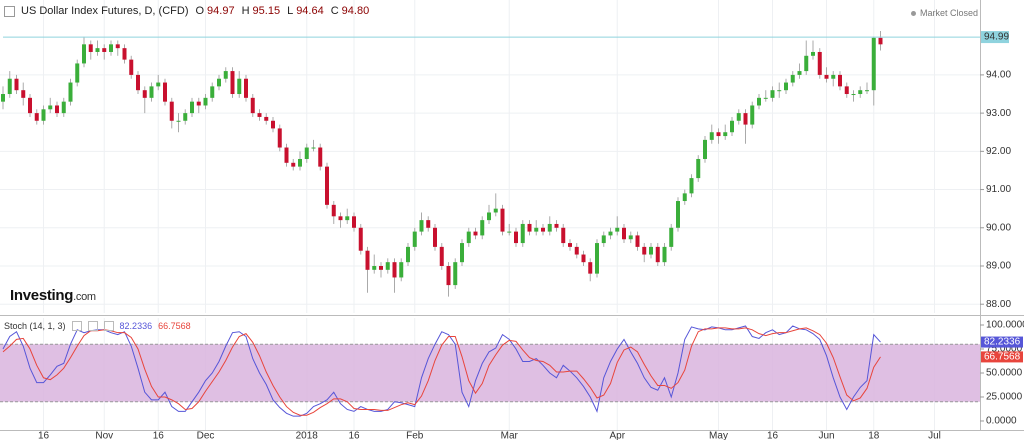  What do you see at coordinates (221, 11) in the screenshot?
I see `ohlc-value: 94.97` at bounding box center [221, 11].